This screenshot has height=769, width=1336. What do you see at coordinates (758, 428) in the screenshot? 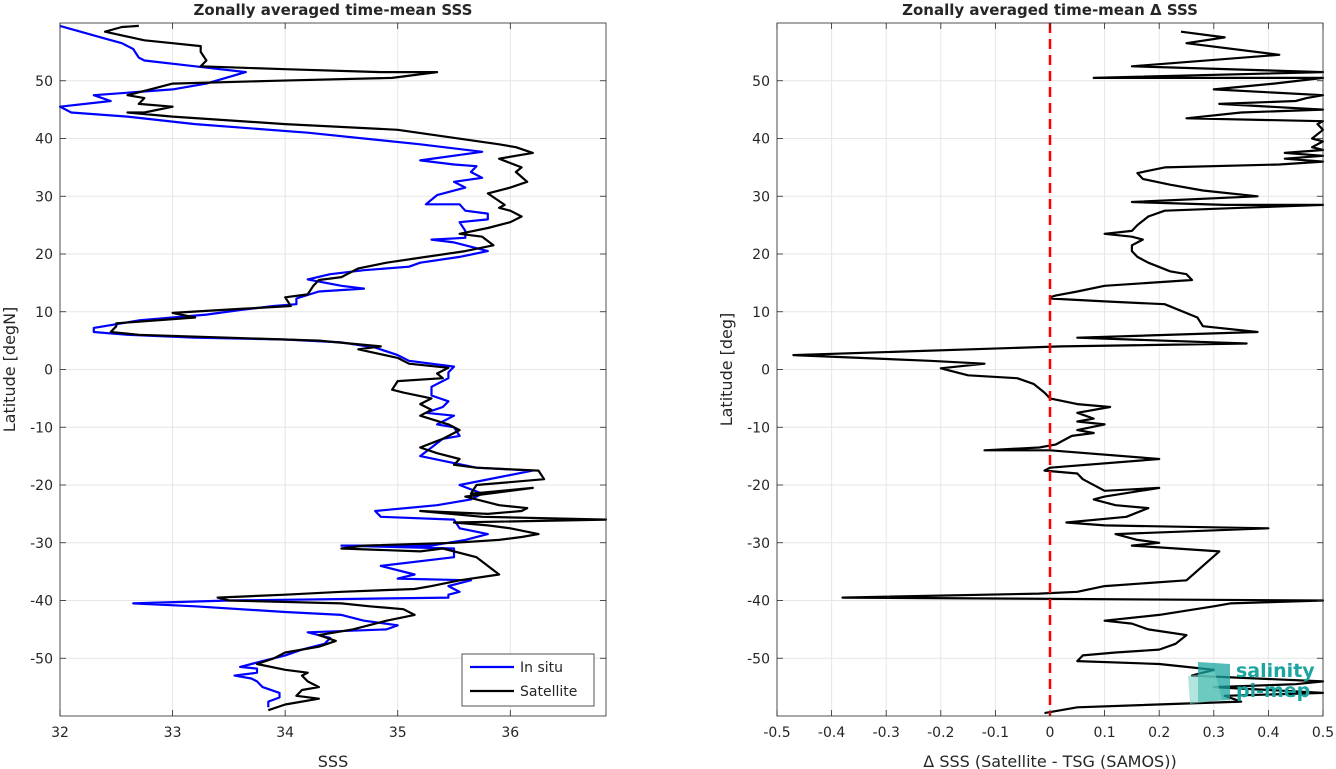
I see `delta-y-tick-label: -10` at bounding box center [758, 428].